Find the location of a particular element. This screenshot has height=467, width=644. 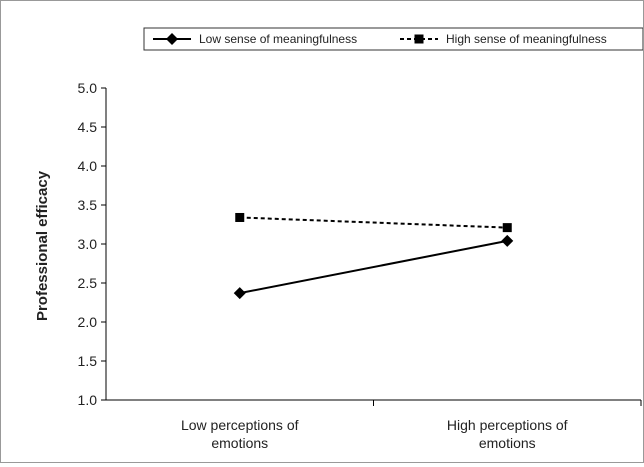

y-tick-label: 1.5 is located at coordinates (88, 361).